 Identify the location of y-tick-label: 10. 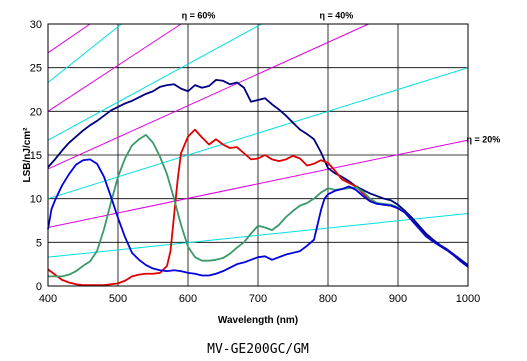
(36, 200).